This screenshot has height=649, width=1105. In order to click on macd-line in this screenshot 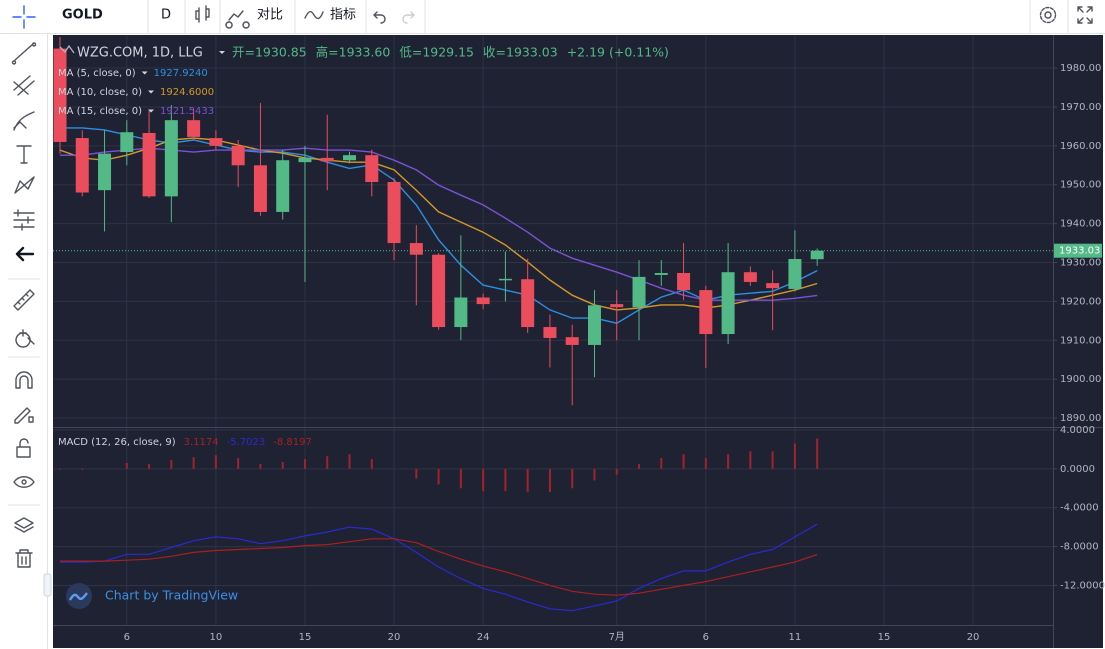, I will do `click(439, 567)`.